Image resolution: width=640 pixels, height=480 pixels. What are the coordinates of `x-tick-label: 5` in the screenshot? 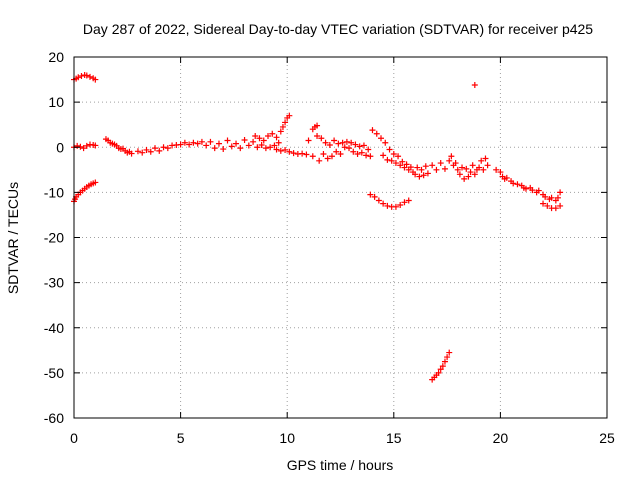 It's located at (181, 438).